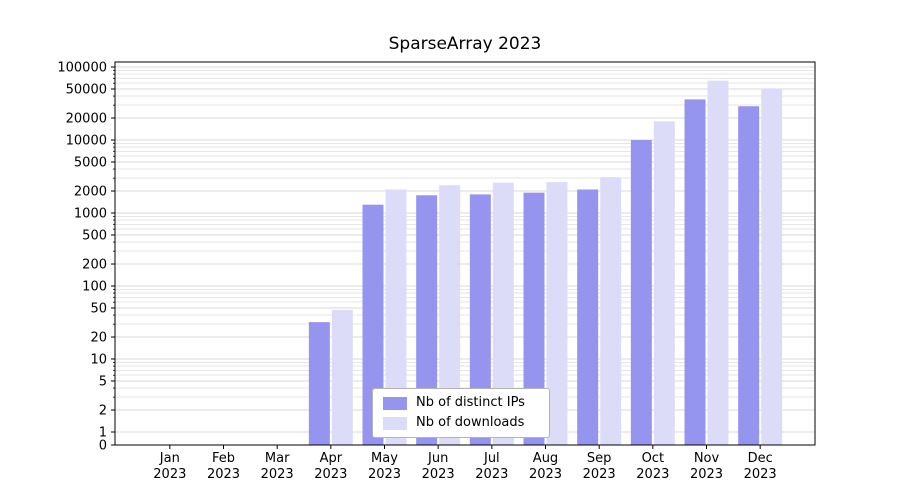 This screenshot has width=900, height=500. Describe the element at coordinates (86, 119) in the screenshot. I see `y-tick-label: 20000` at that location.